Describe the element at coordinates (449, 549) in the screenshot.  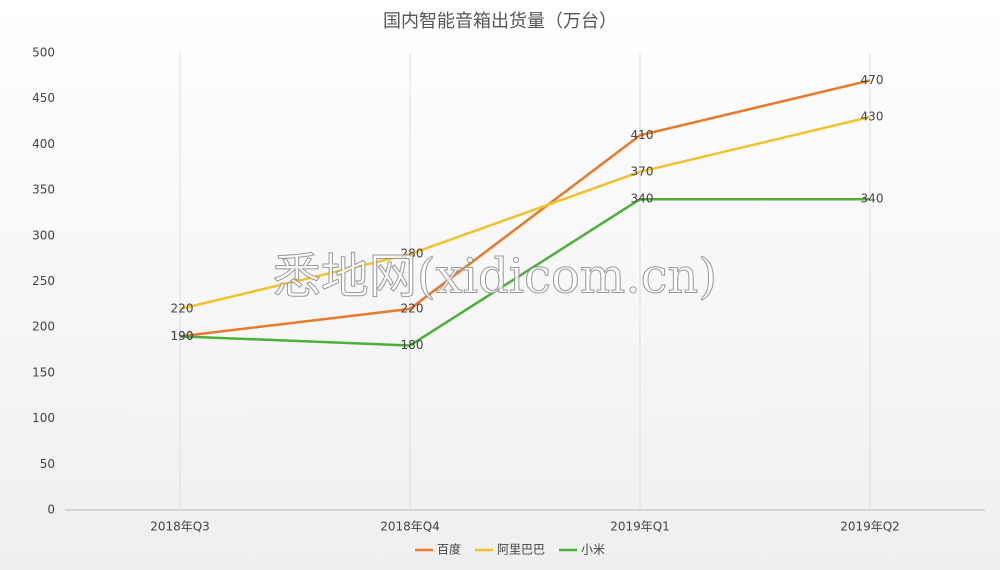
I see `legend-label: 百度` at that location.